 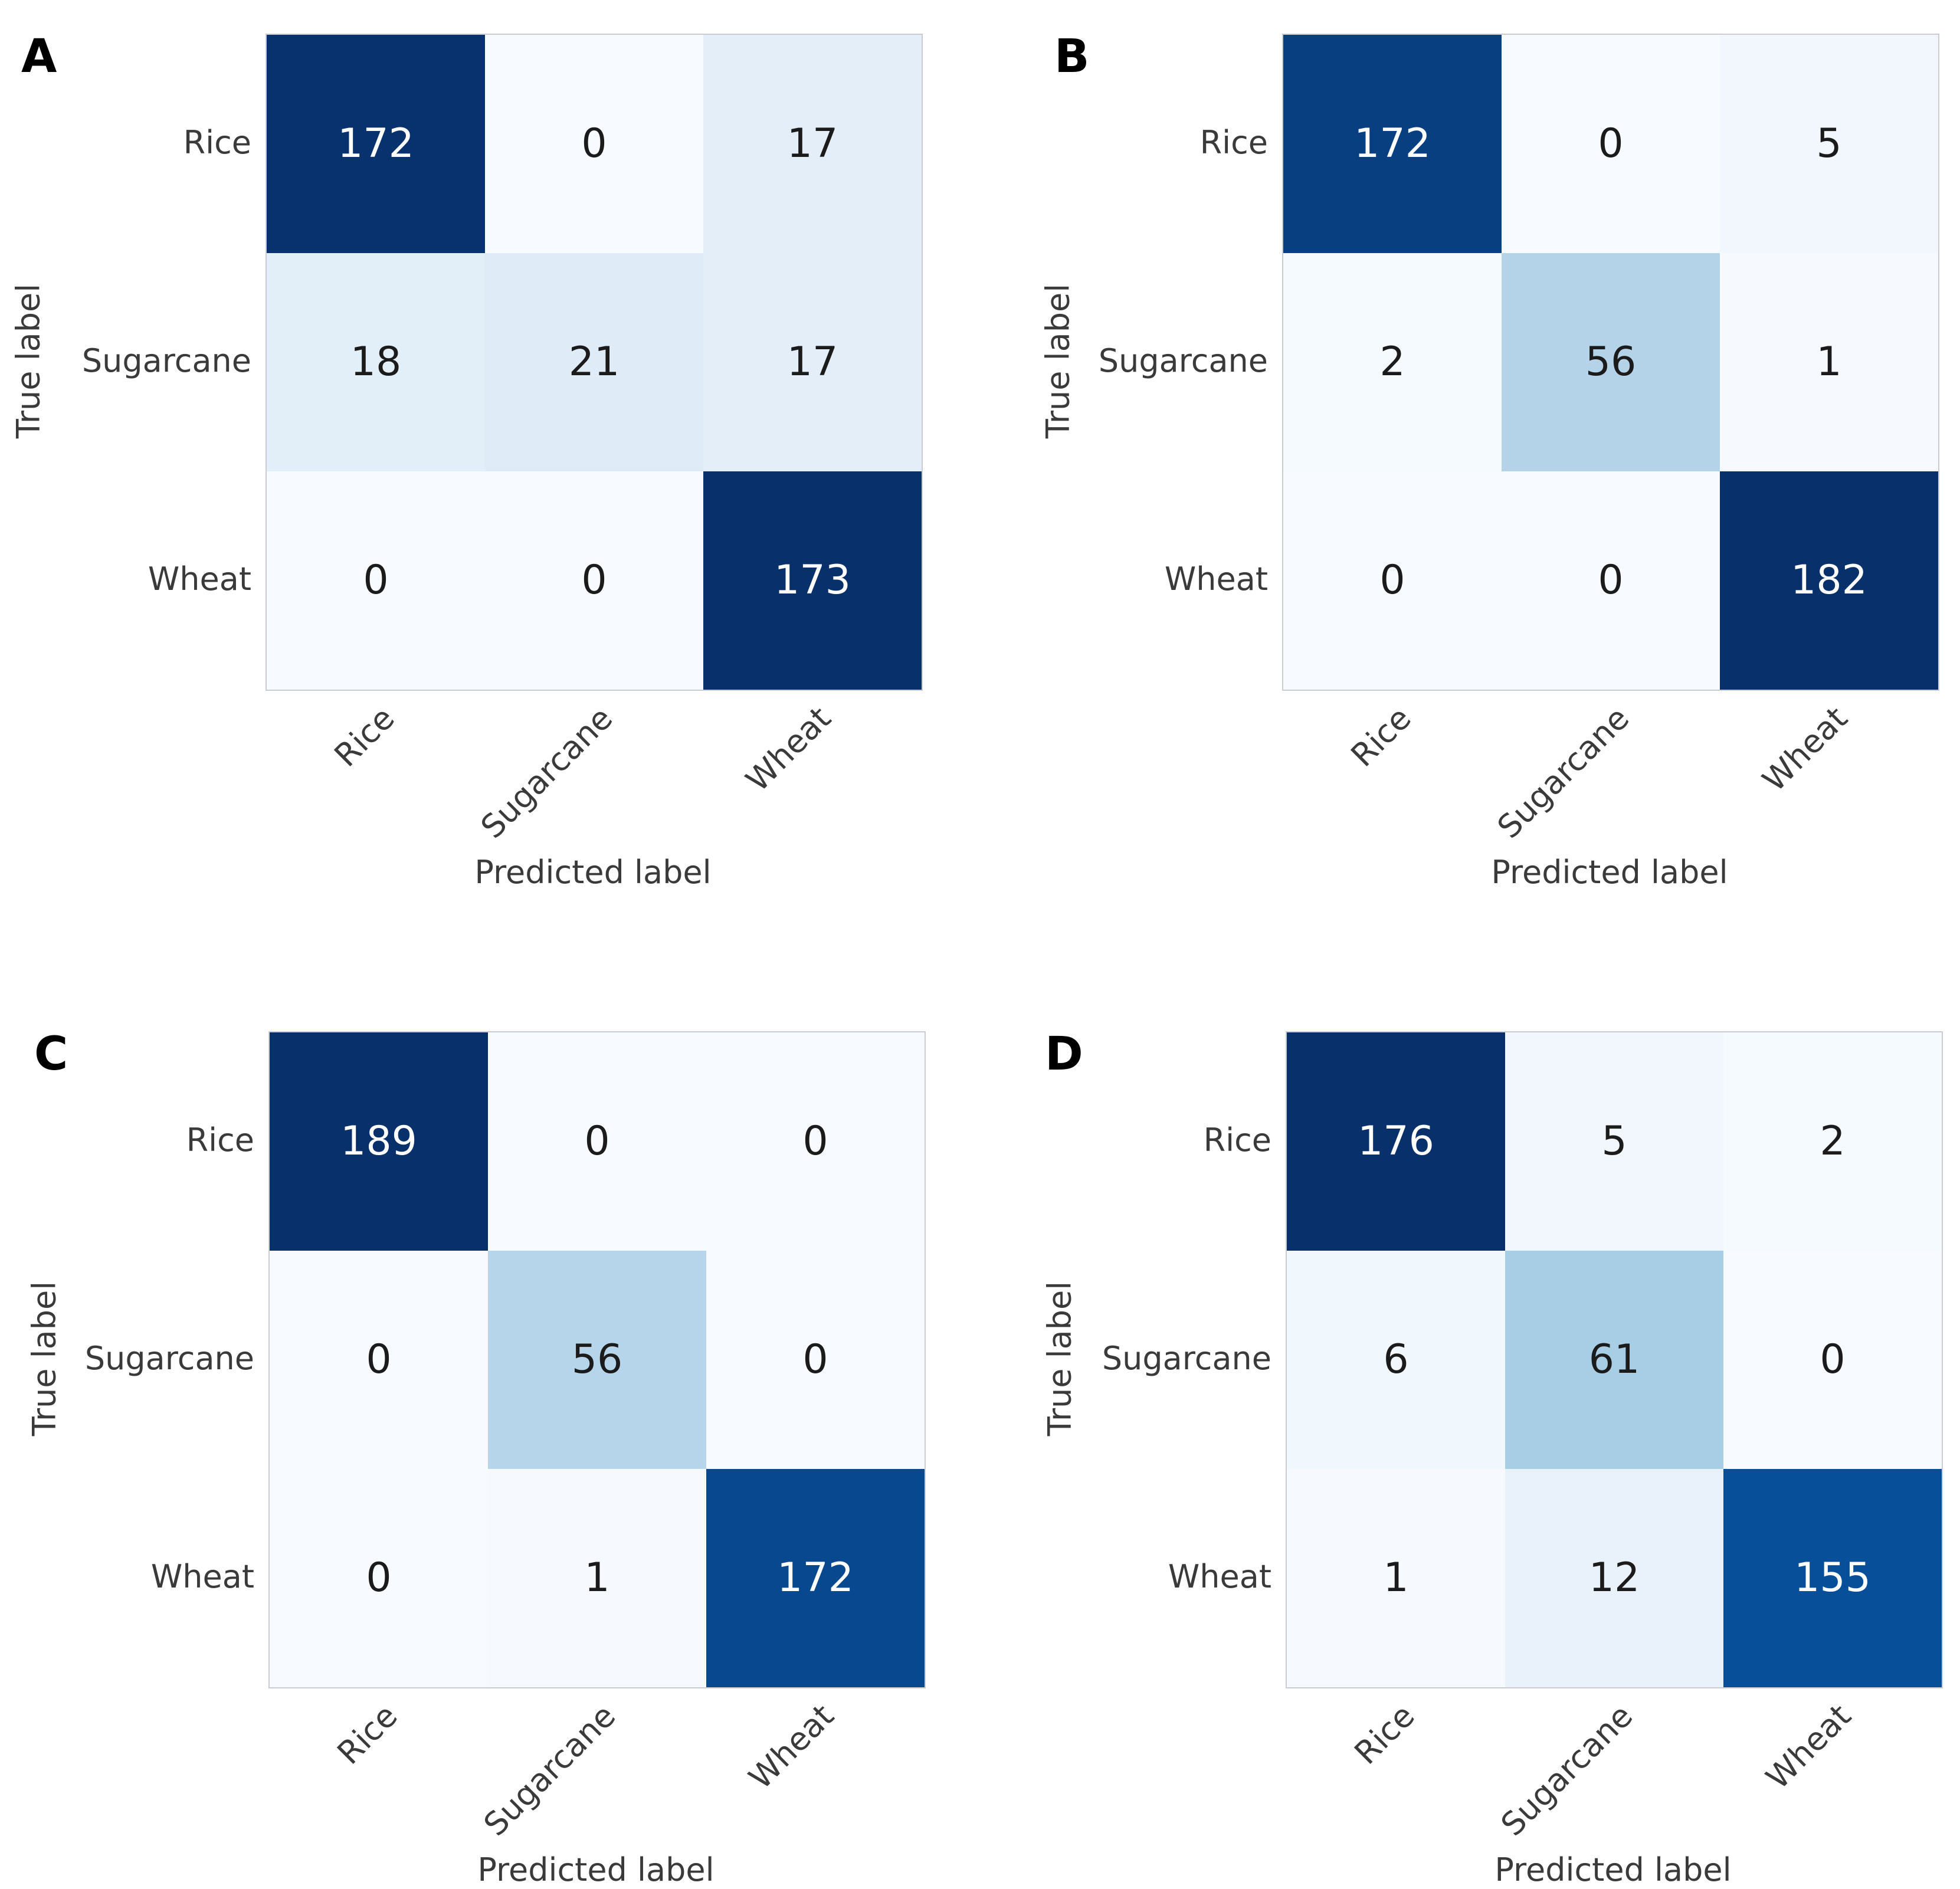 I want to click on matrix-cell: 189, so click(x=379, y=1141).